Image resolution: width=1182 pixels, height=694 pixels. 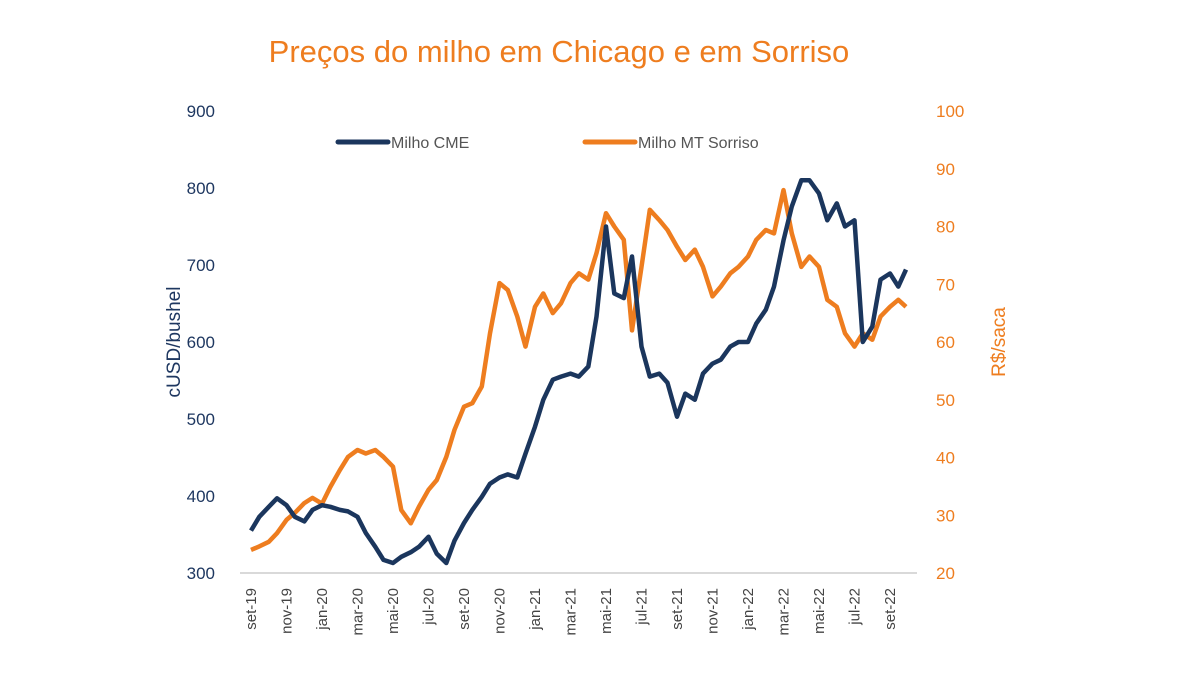 What do you see at coordinates (201, 265) in the screenshot?
I see `left-y-tick-label: 700` at bounding box center [201, 265].